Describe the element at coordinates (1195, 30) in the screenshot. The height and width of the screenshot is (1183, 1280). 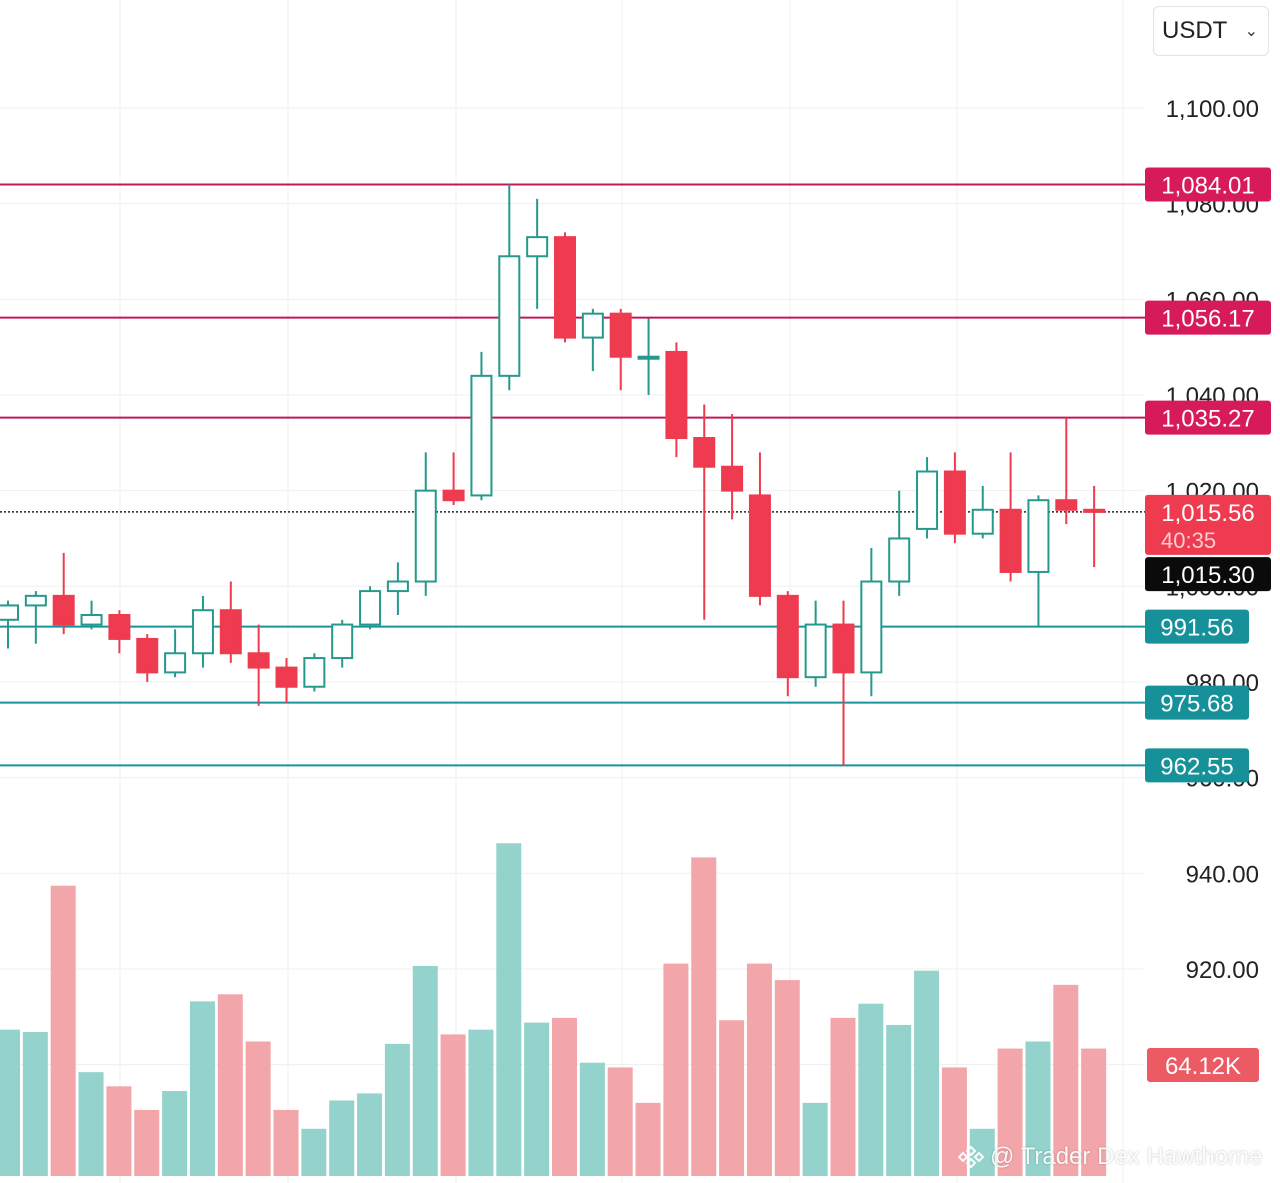
I see `currency-select-value: USDT` at that location.